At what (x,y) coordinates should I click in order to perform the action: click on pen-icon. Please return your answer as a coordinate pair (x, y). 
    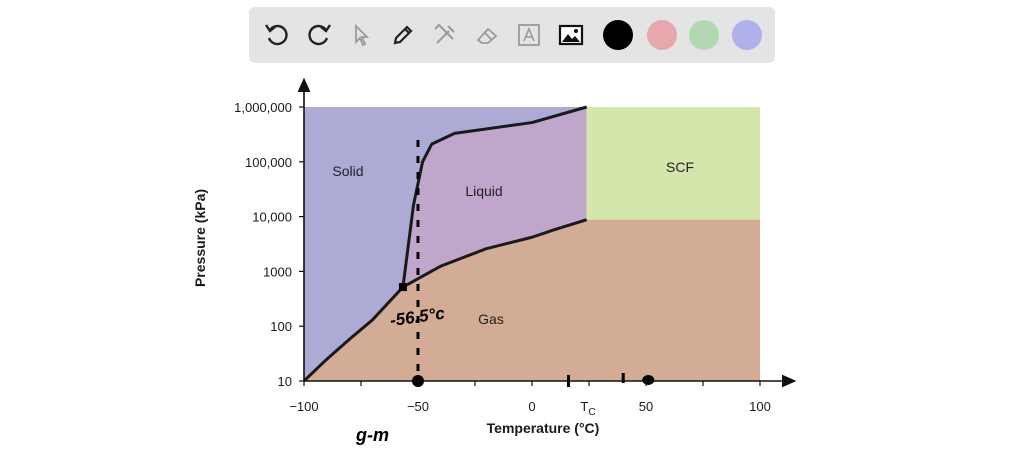
    Looking at the image, I should click on (403, 35).